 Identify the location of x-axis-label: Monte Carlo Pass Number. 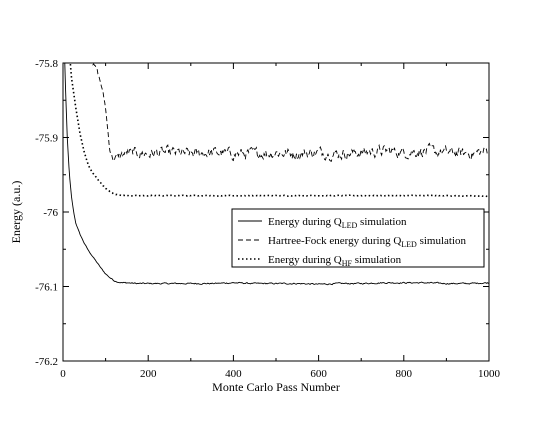
(276, 387).